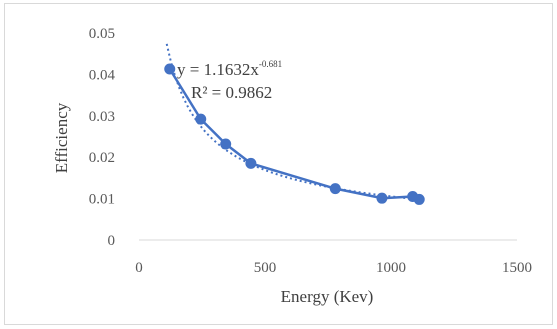 The height and width of the screenshot is (329, 557). What do you see at coordinates (112, 241) in the screenshot?
I see `y-tick-label: 0` at bounding box center [112, 241].